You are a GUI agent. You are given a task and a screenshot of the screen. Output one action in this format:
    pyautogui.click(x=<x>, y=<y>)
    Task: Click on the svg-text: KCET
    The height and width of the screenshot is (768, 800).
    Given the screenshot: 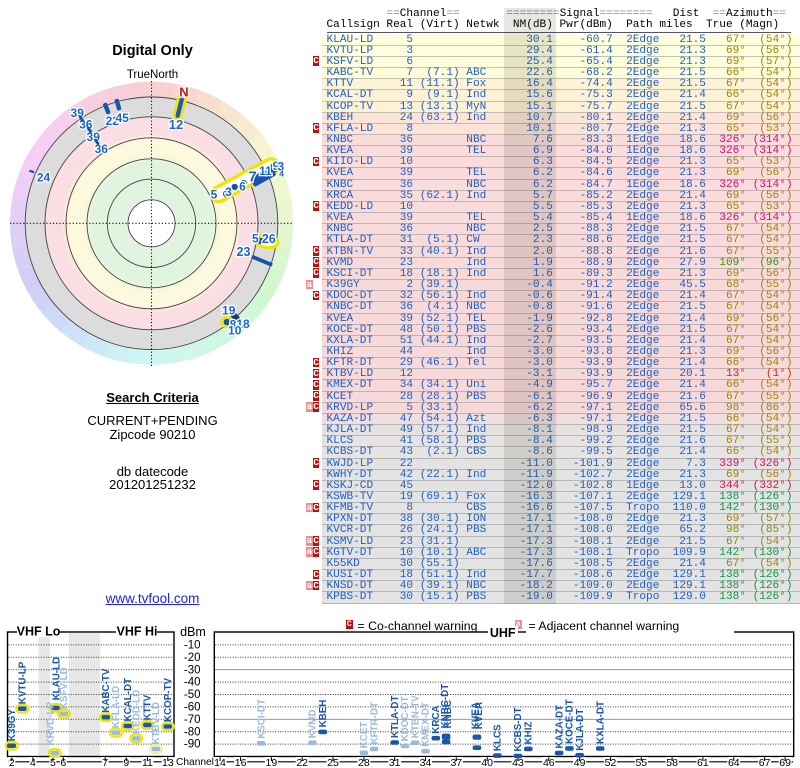 What is the action you would take?
    pyautogui.click(x=364, y=735)
    